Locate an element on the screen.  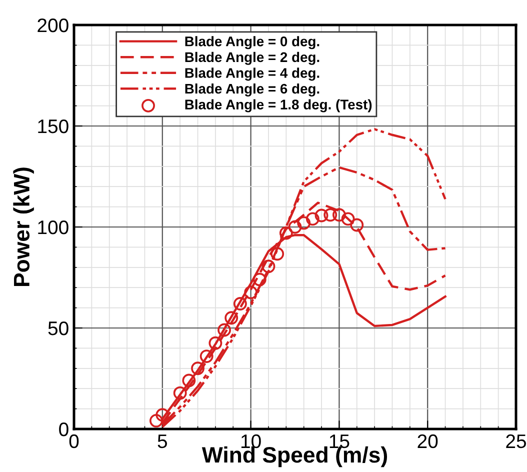
x-tick-label: 20 is located at coordinates (428, 441).